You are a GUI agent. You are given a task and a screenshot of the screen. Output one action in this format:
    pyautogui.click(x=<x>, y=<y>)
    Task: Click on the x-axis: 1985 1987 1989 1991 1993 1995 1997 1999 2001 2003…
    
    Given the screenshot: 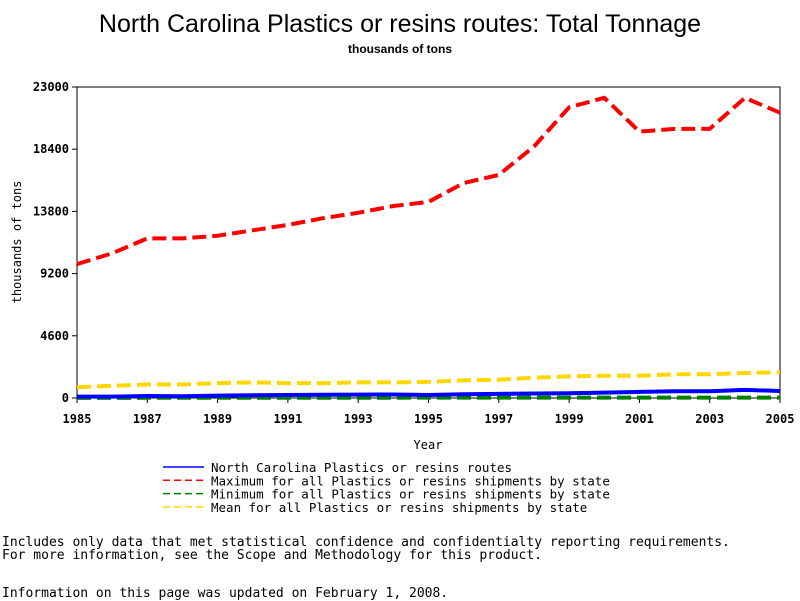 What is the action you would take?
    pyautogui.click(x=429, y=412)
    